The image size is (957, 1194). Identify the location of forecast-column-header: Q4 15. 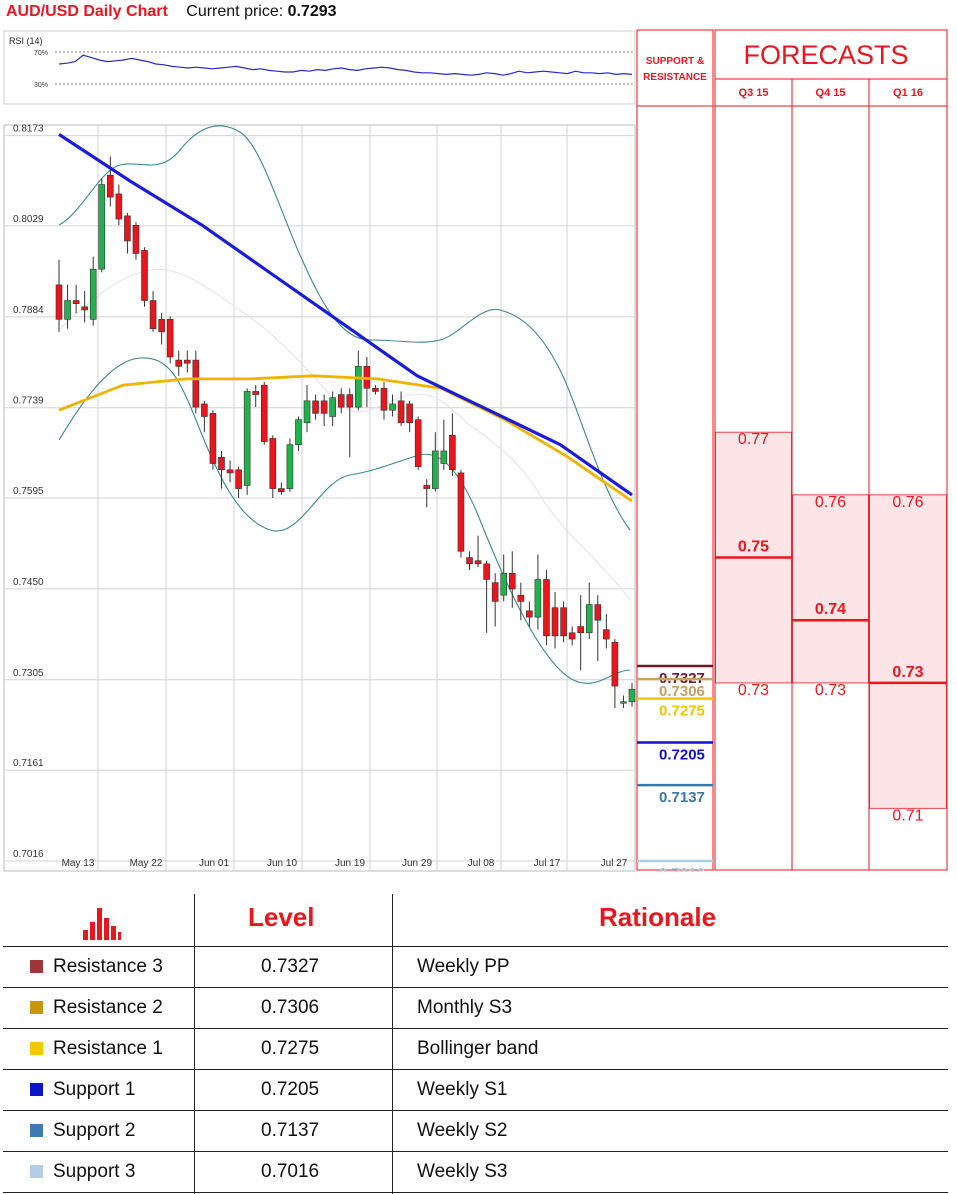
(831, 93).